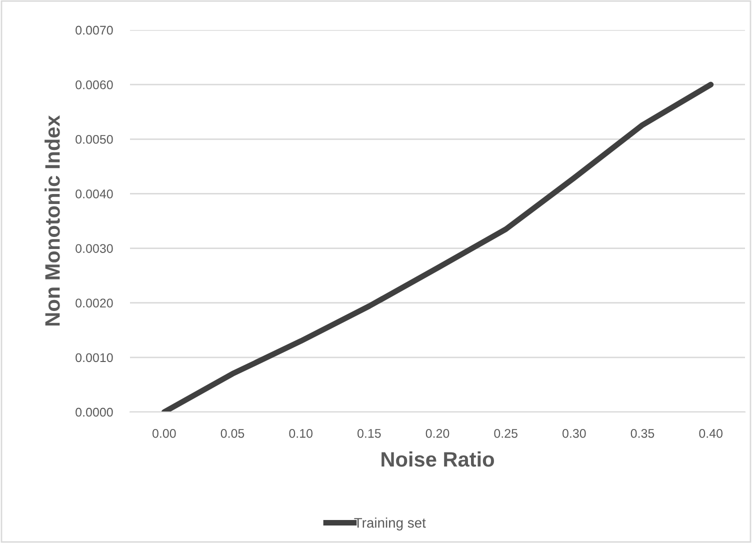 Image resolution: width=752 pixels, height=543 pixels. Describe the element at coordinates (574, 433) in the screenshot. I see `x-tick-label: 0.30` at that location.